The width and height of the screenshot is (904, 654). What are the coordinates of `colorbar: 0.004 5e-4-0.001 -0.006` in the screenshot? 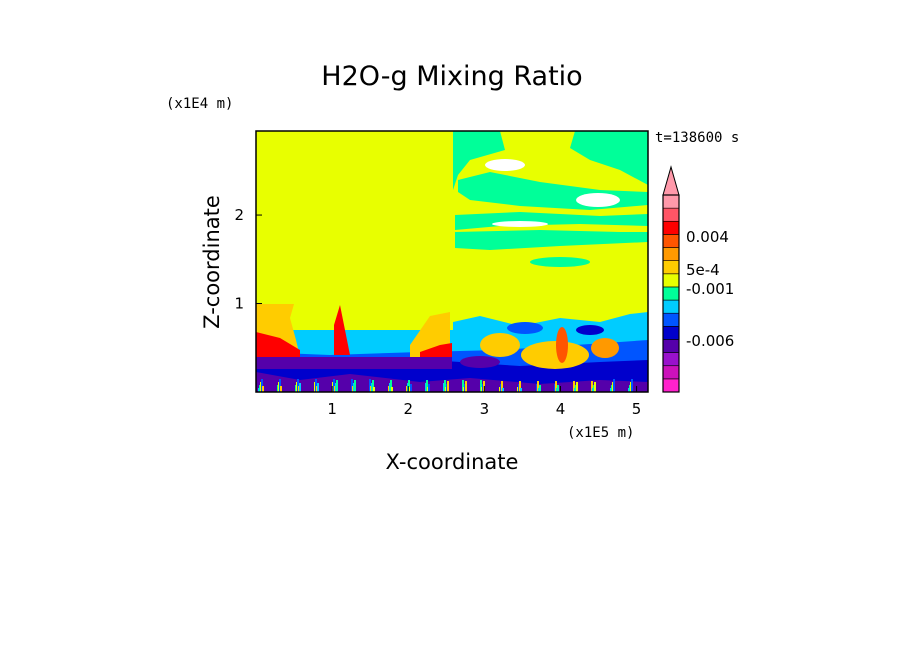 It's located at (698, 279).